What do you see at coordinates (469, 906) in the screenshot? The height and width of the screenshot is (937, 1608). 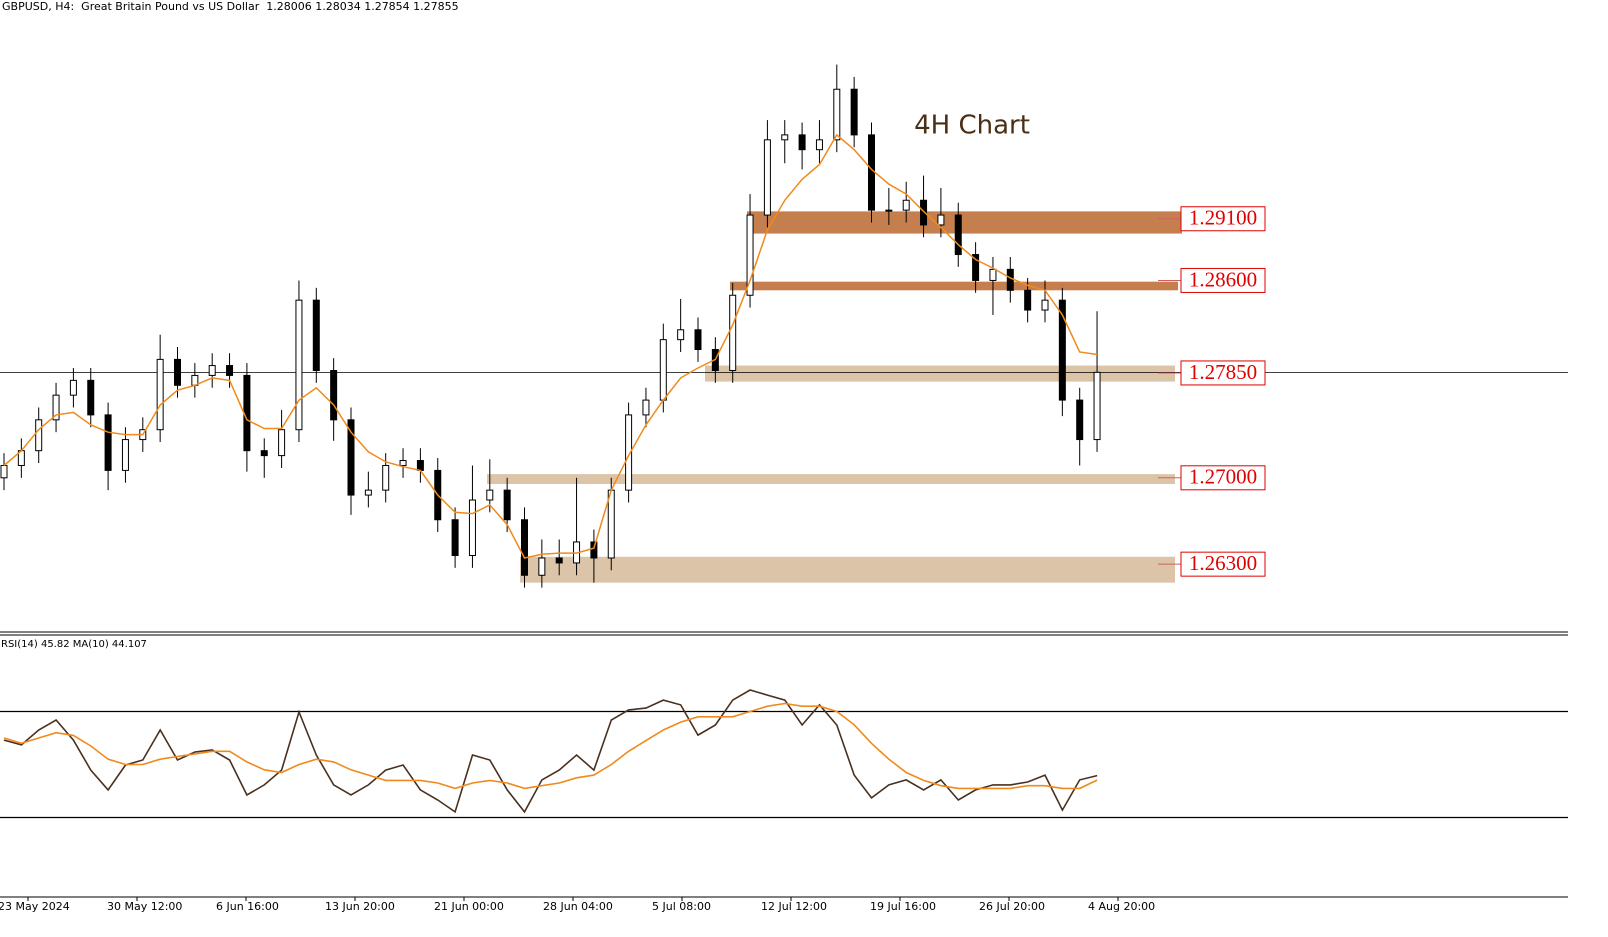 I see `x-tick-label: 21 Jun 00:00` at bounding box center [469, 906].